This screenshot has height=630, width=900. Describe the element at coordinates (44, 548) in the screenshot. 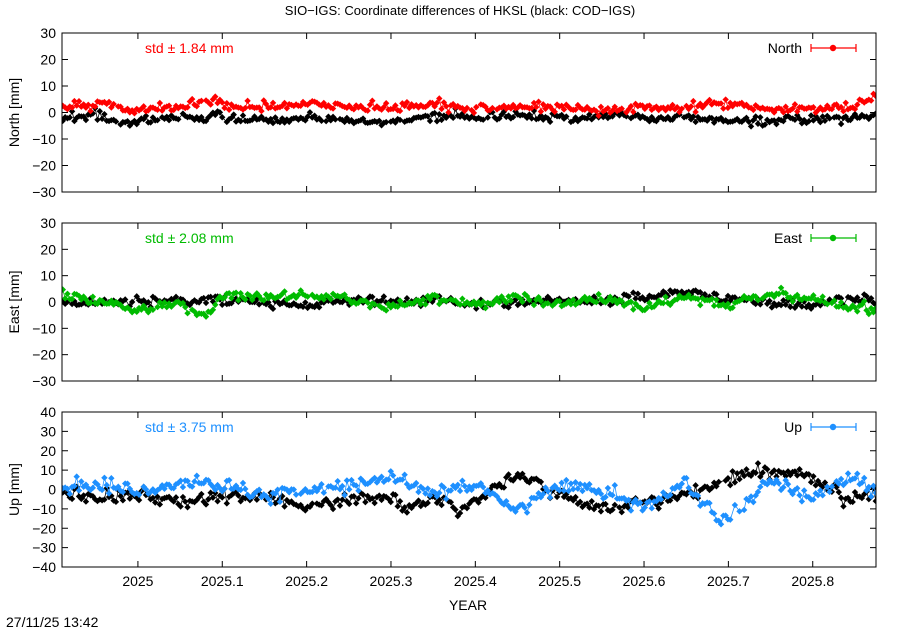

I see `y-tick-label: −30` at that location.